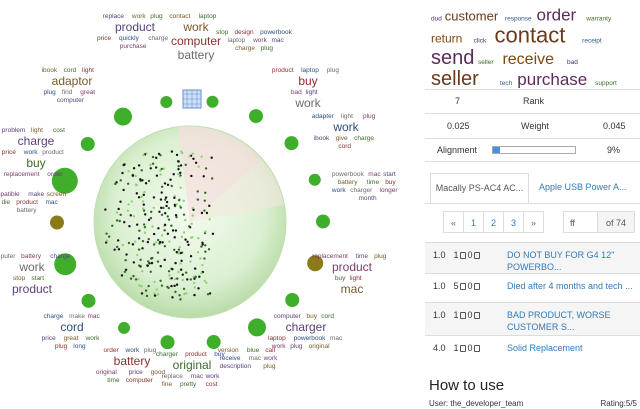 The width and height of the screenshot is (640, 409). I want to click on cloud-word: powerbook, so click(348, 174).